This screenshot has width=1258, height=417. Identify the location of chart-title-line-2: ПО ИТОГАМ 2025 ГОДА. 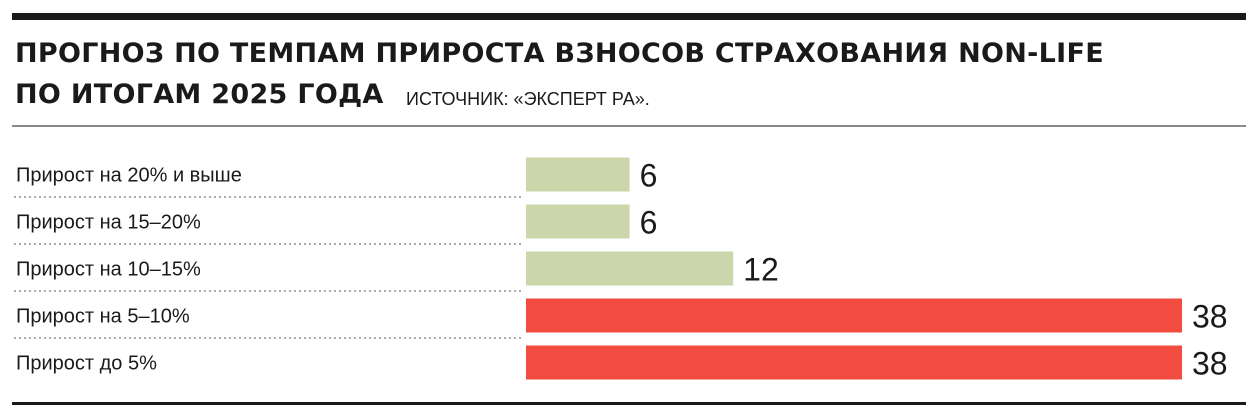
(199, 94).